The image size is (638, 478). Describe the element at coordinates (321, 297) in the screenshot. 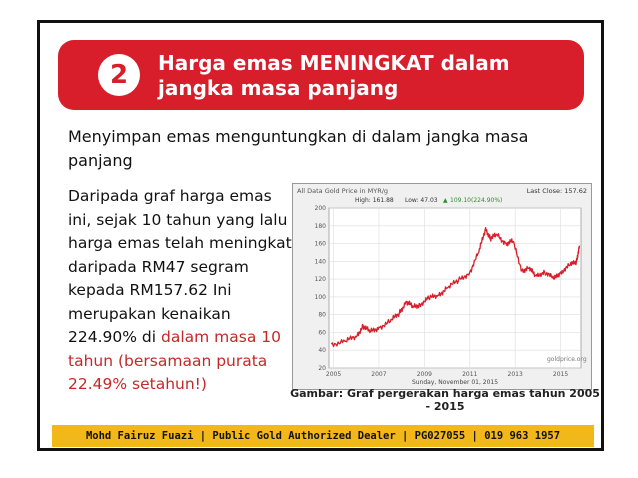

I see `y-tick-label: 100` at that location.